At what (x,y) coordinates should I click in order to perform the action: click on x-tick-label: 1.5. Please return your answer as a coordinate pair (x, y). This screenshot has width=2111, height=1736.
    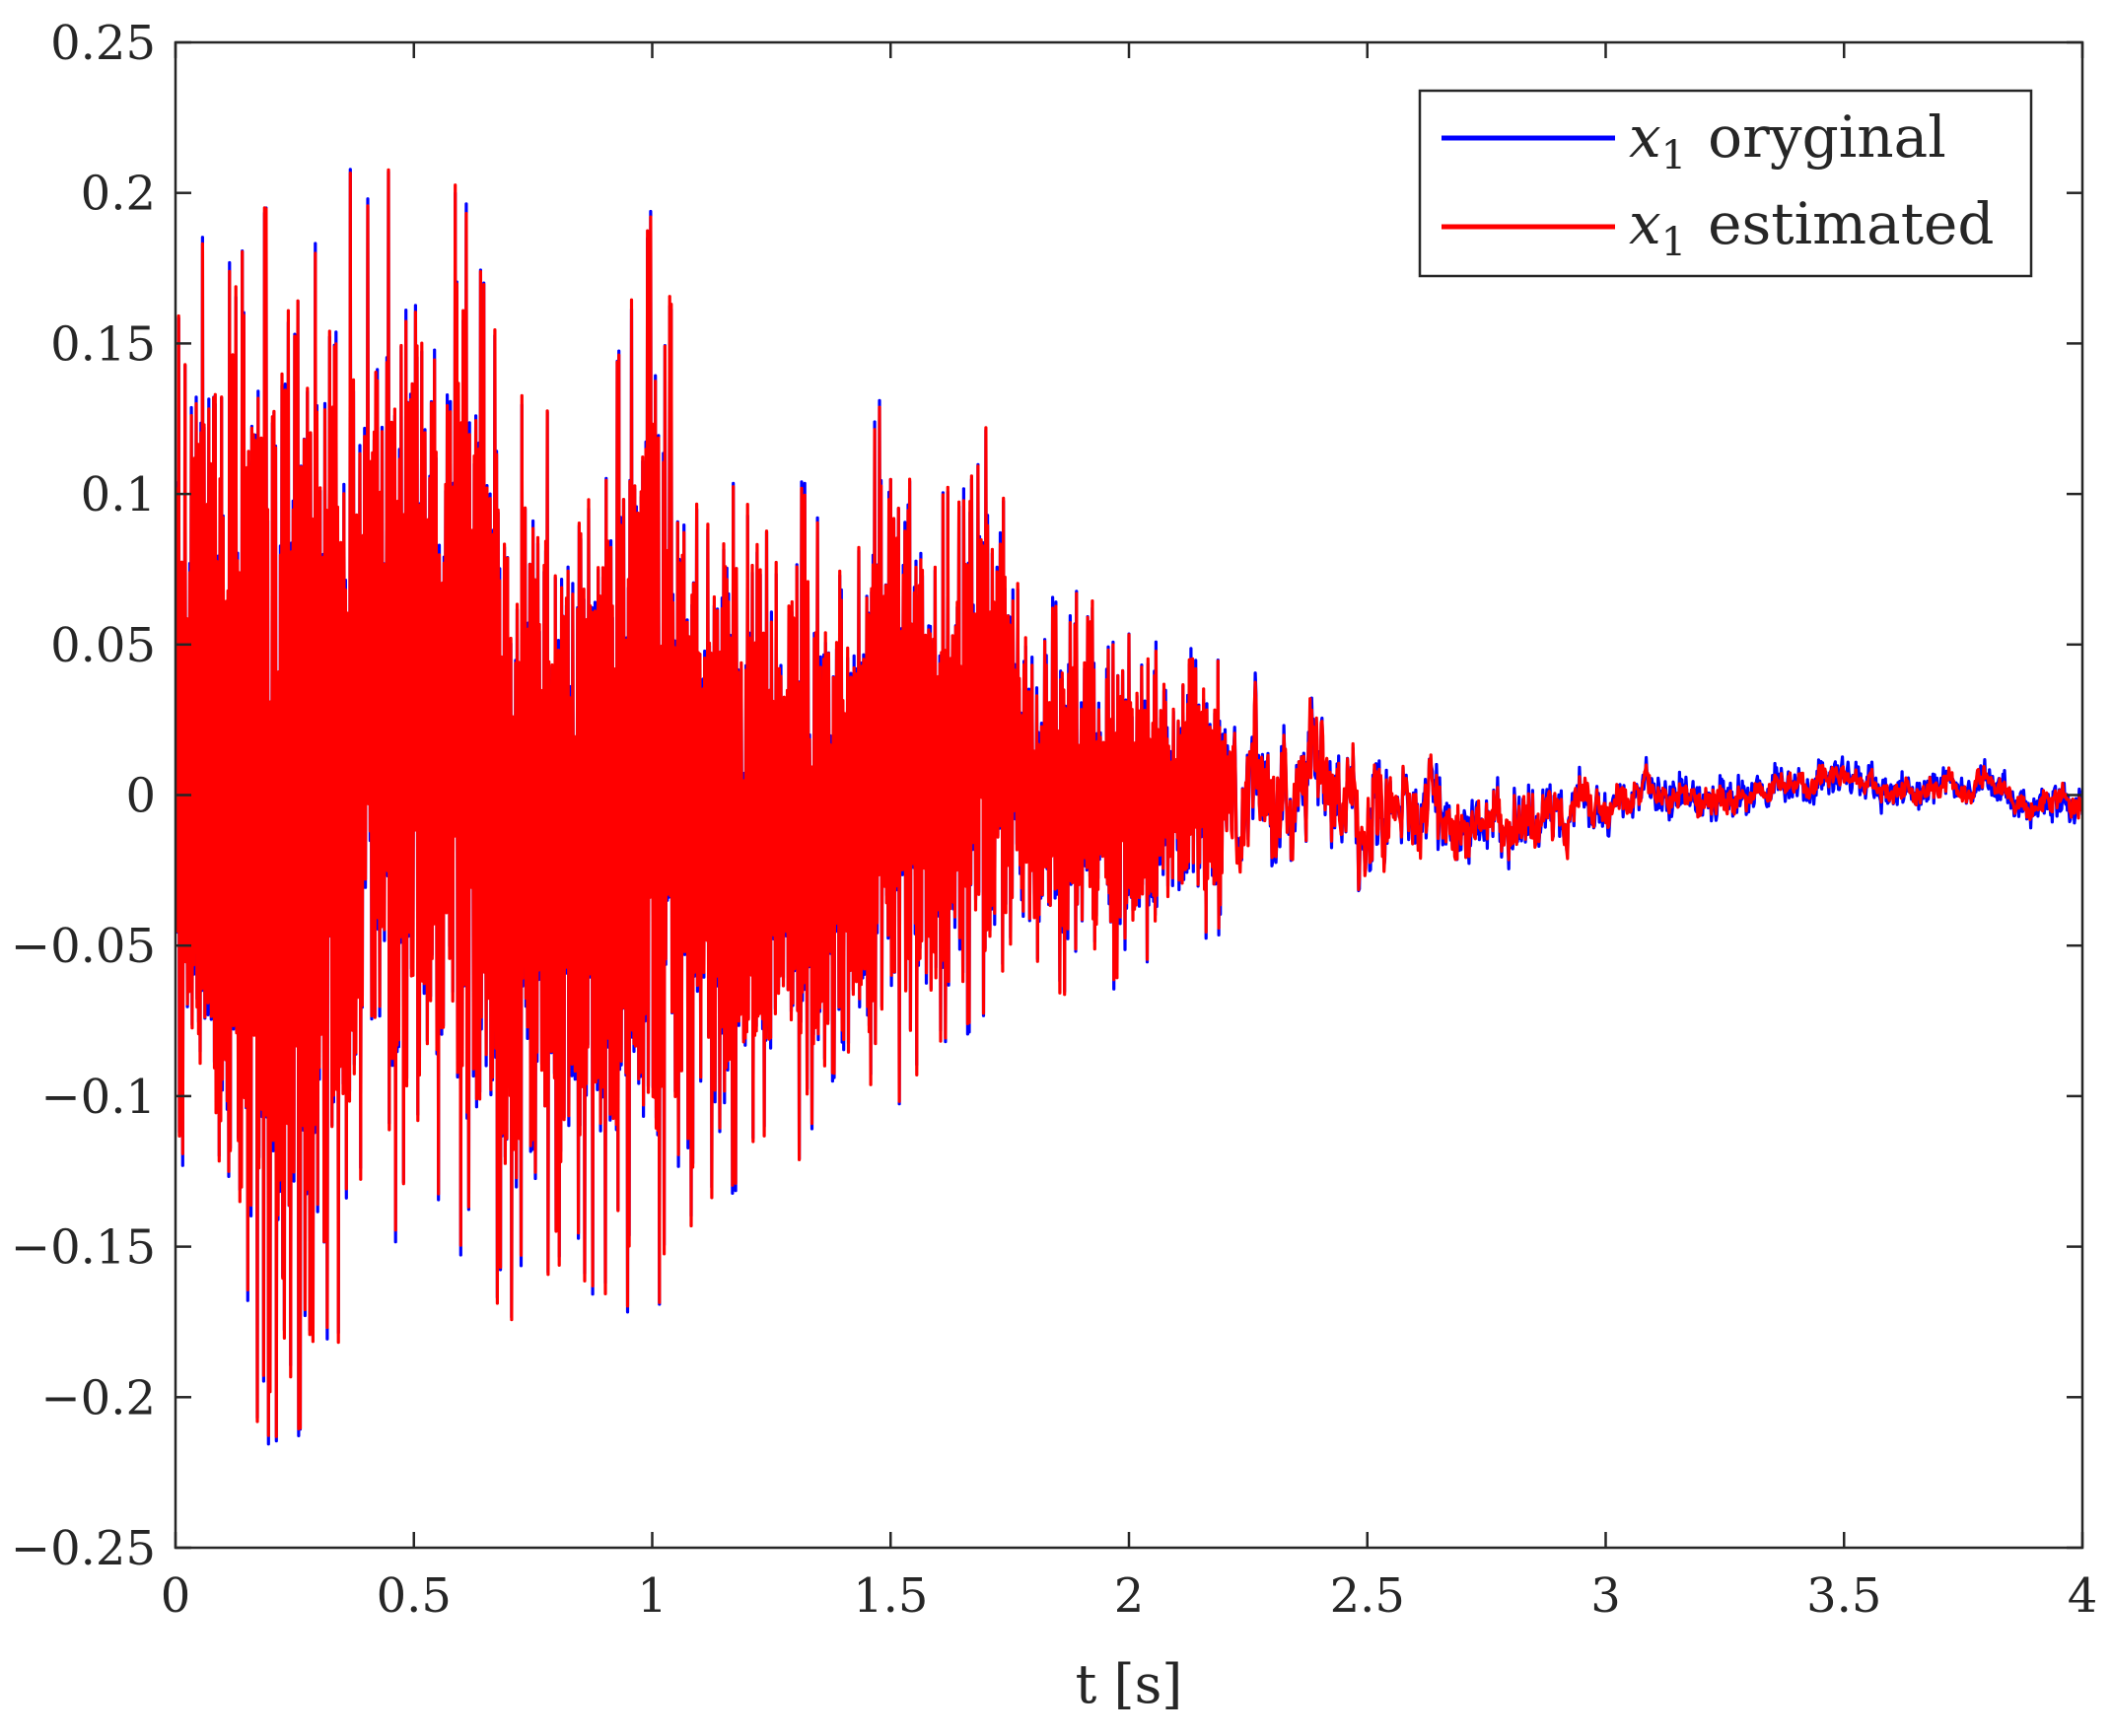
    Looking at the image, I should click on (890, 1596).